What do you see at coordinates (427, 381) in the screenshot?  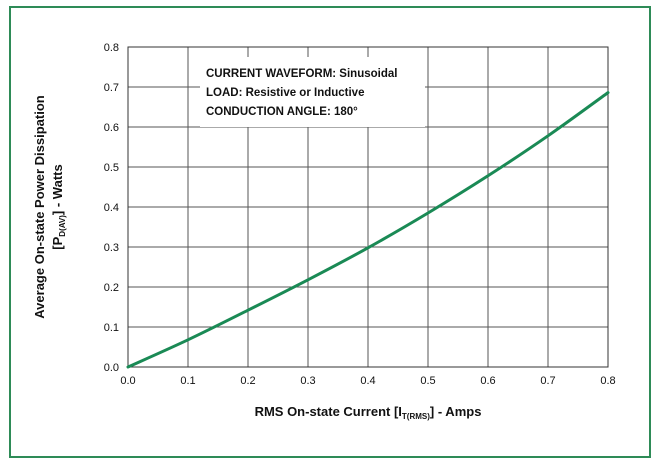 I see `x-tick-label: 0.5` at bounding box center [427, 381].